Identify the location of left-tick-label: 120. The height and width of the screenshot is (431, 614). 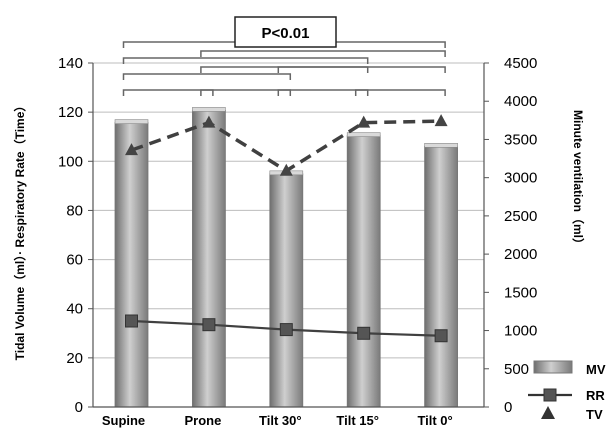
(70, 112).